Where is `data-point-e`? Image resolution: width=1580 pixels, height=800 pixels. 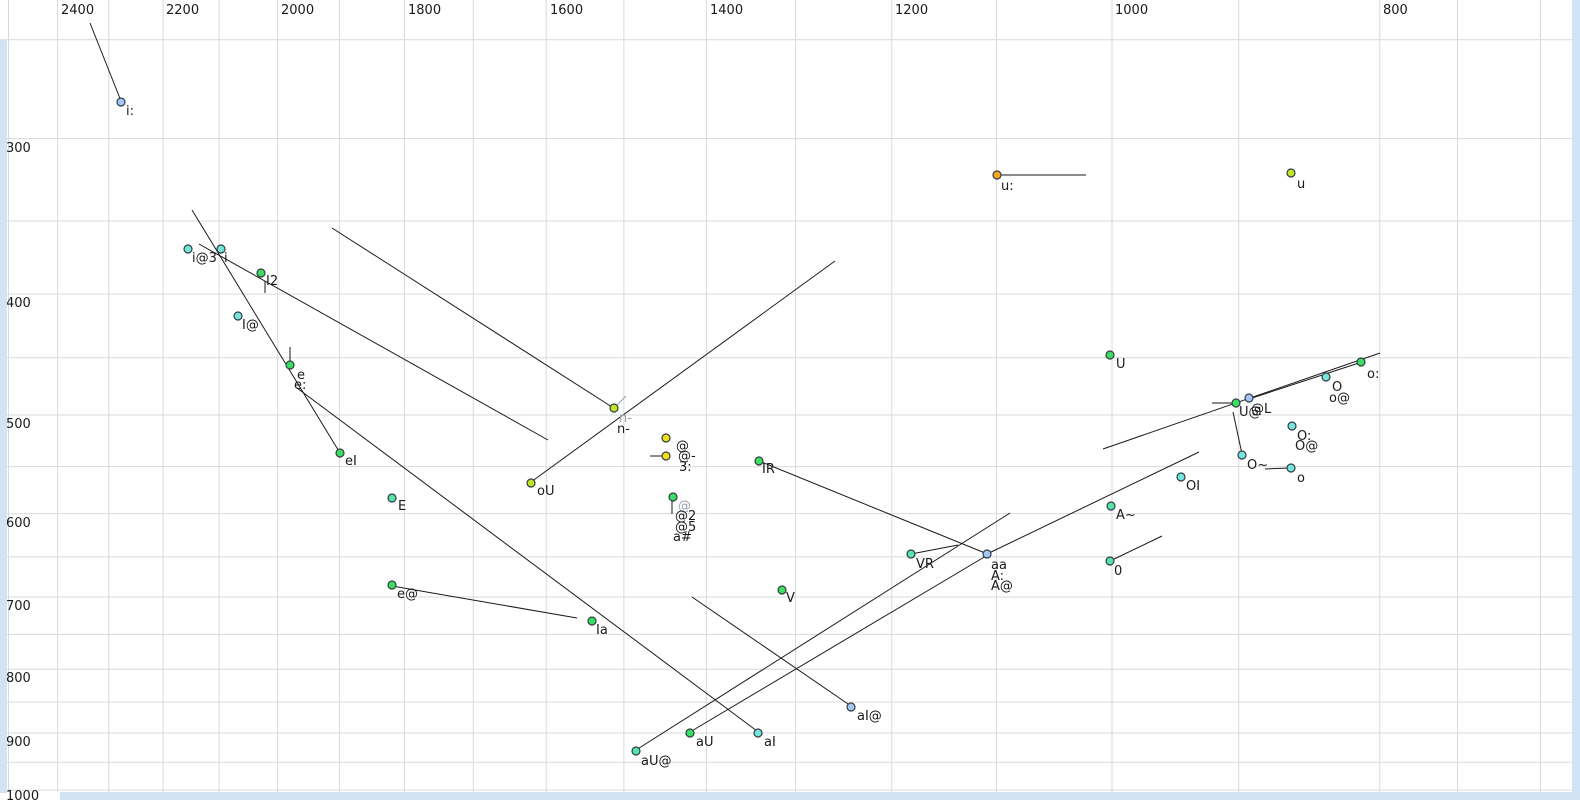
data-point-e is located at coordinates (290, 365).